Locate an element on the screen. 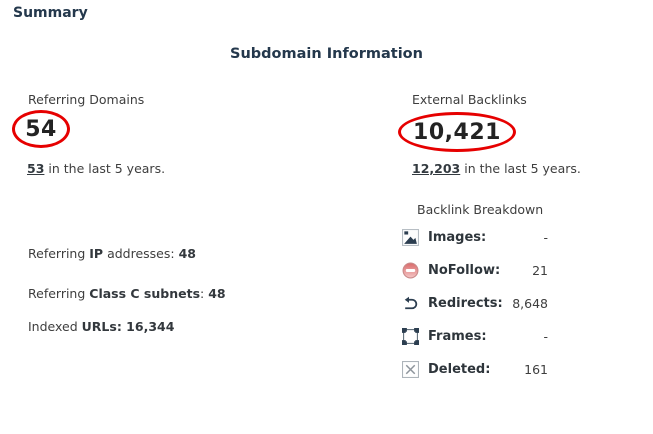 This screenshot has width=653, height=434. external-backlinks-label: External Backlinks is located at coordinates (469, 99).